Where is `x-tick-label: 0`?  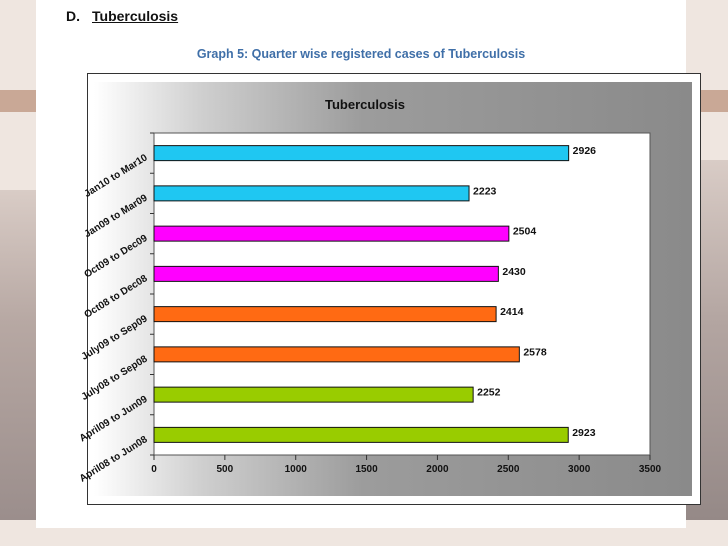 x-tick-label: 0 is located at coordinates (154, 469).